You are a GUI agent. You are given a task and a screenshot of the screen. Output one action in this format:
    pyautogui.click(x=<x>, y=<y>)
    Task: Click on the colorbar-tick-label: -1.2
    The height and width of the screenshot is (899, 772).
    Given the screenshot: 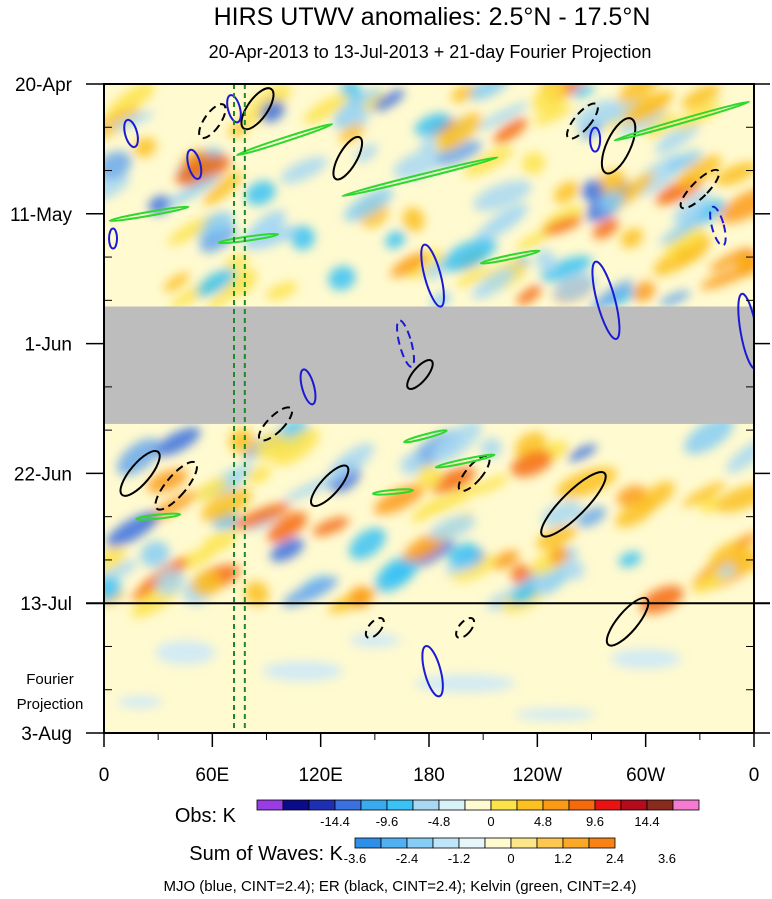 What is the action you would take?
    pyautogui.click(x=459, y=858)
    